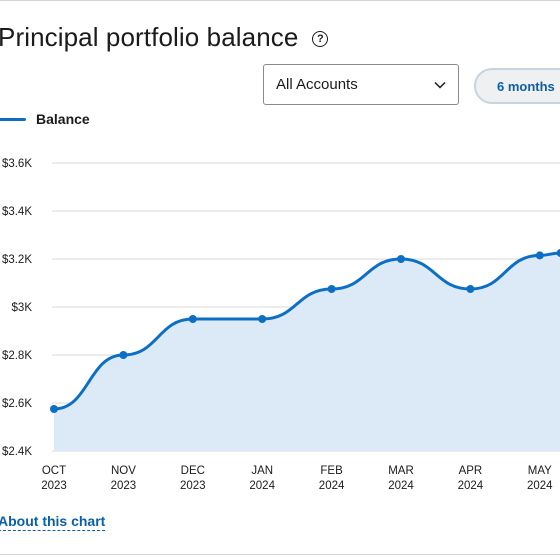 This screenshot has height=560, width=560. I want to click on y-tick-label: $3.6K, so click(17, 164).